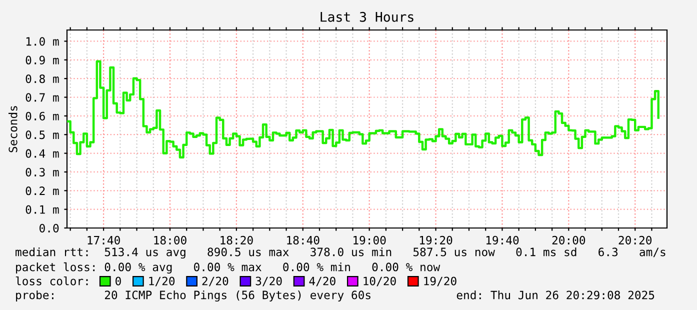 This screenshot has width=697, height=310. Describe the element at coordinates (42, 209) in the screenshot. I see `y-tick-label: 0.1 m` at that location.